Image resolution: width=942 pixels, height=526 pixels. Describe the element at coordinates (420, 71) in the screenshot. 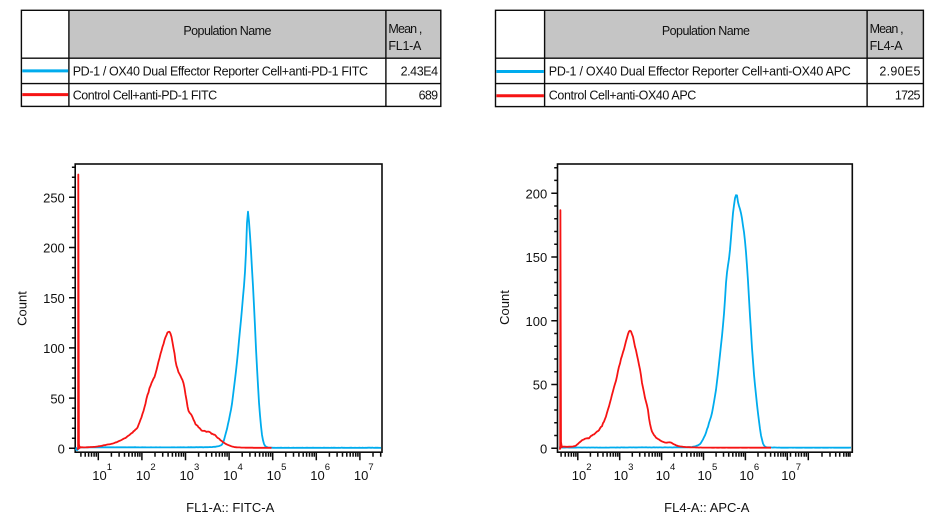

I see `svg-text: 2.43E4` at that location.